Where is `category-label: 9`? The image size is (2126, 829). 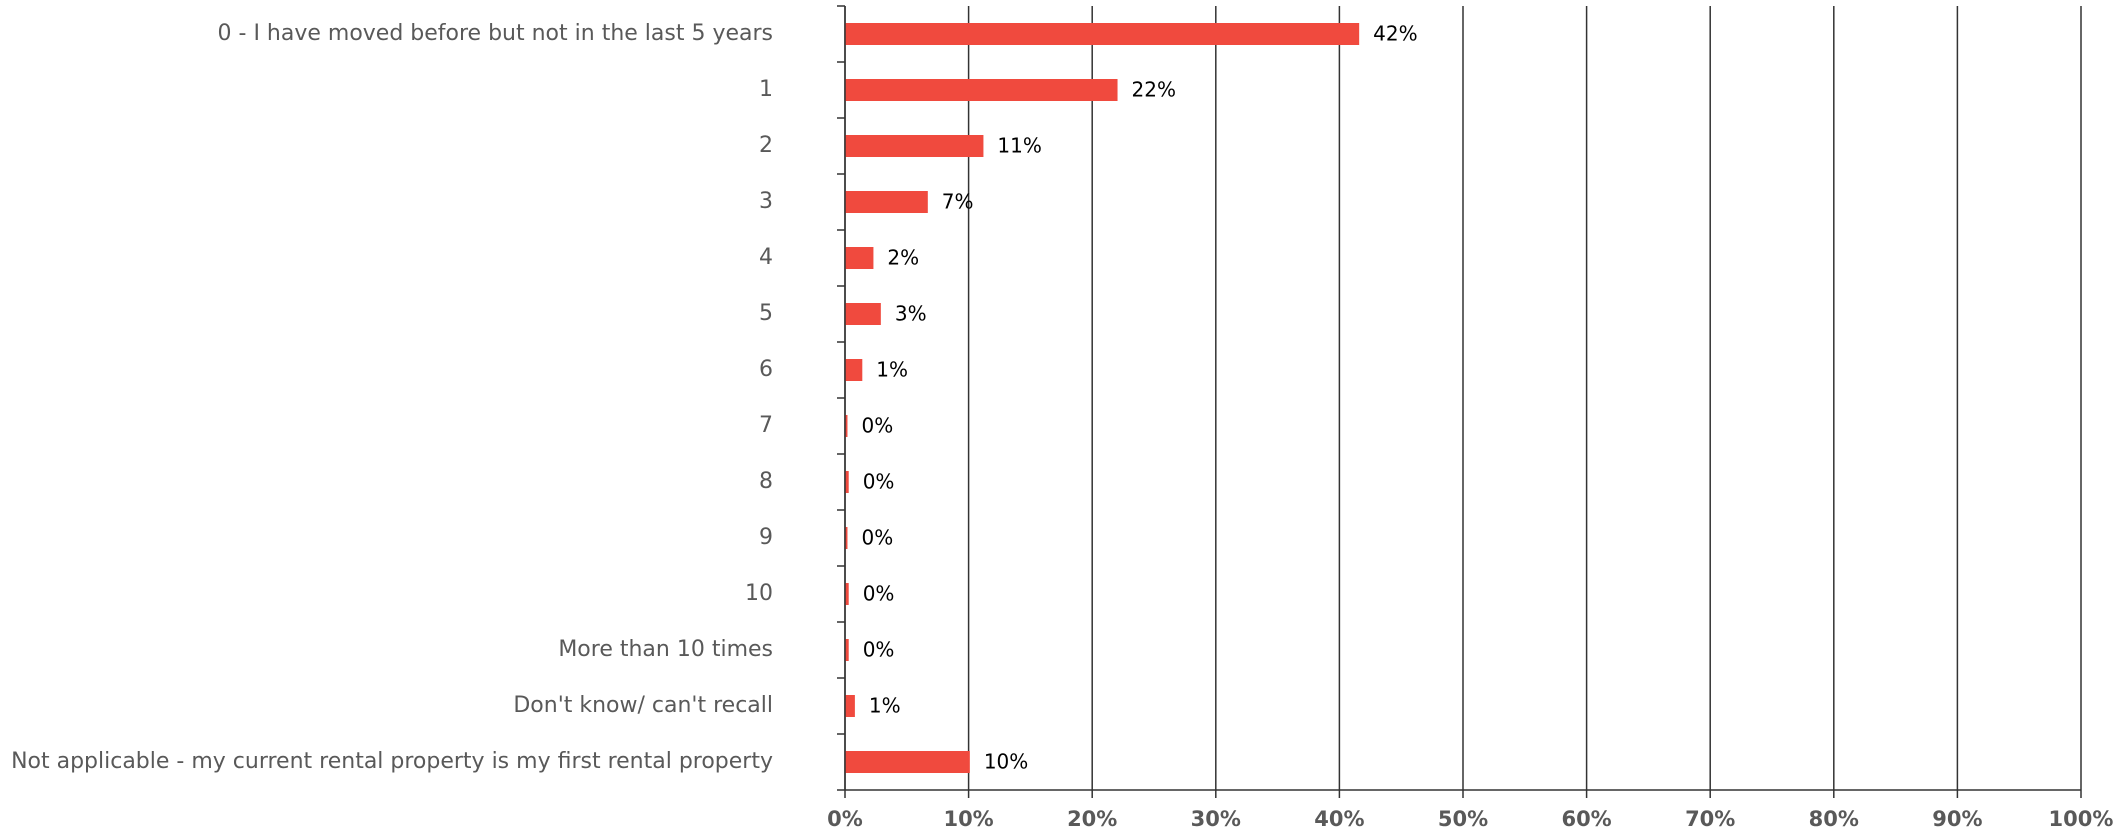 category-label: 9 is located at coordinates (766, 537).